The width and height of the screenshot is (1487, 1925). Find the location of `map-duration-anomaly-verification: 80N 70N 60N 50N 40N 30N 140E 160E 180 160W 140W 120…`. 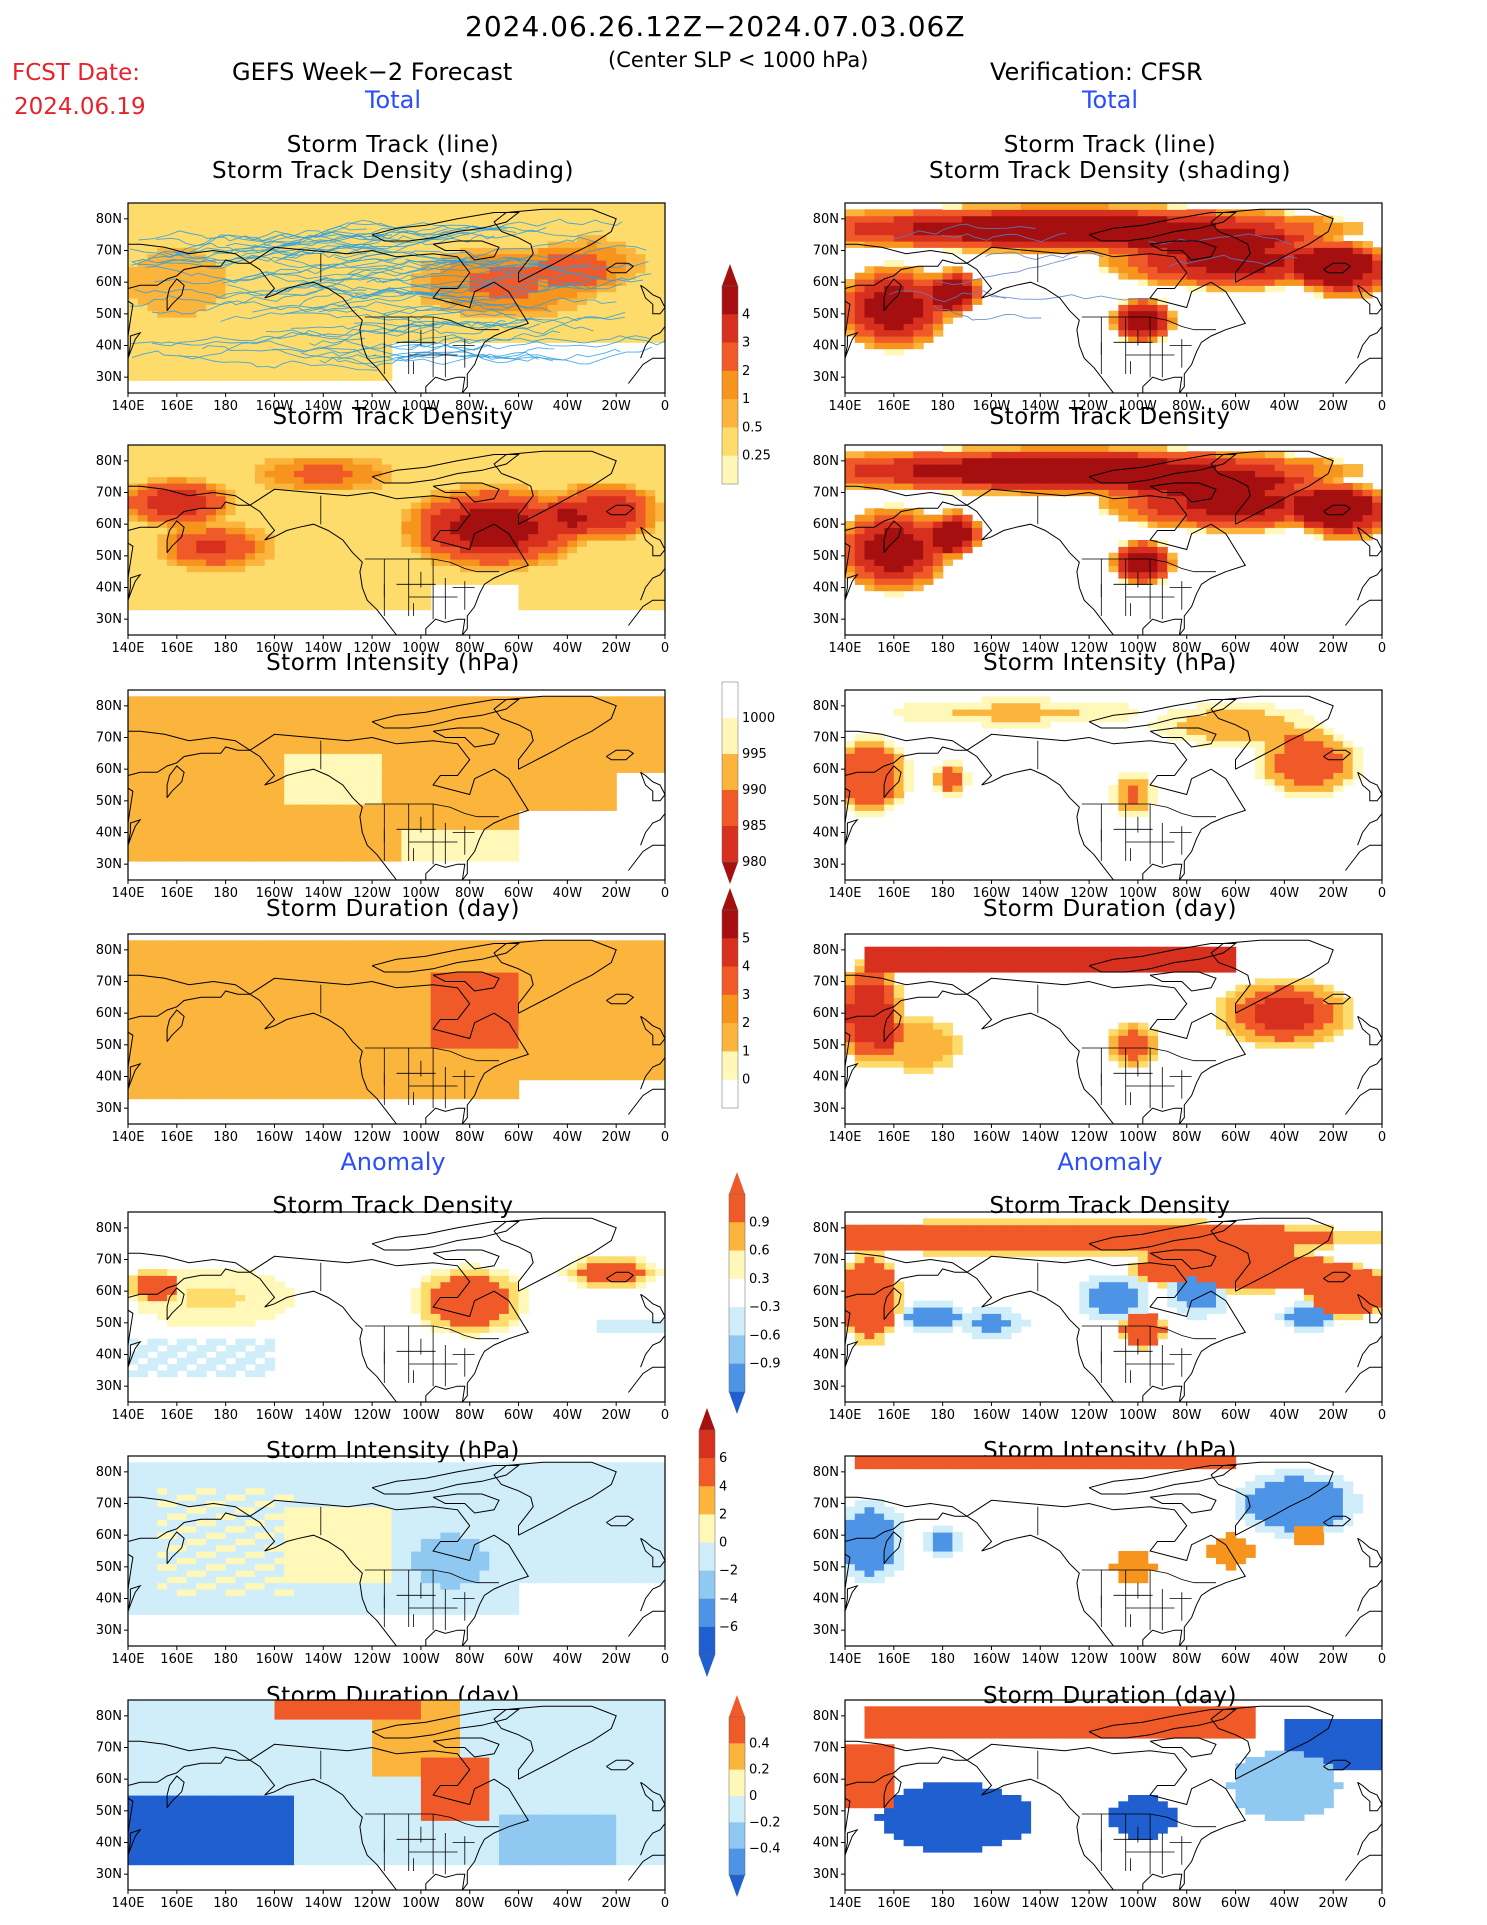

map-duration-anomaly-verification: 80N 70N 60N 50N 40N 30N 140E 160E 180 160W 140W 120… is located at coordinates (1097, 1806).